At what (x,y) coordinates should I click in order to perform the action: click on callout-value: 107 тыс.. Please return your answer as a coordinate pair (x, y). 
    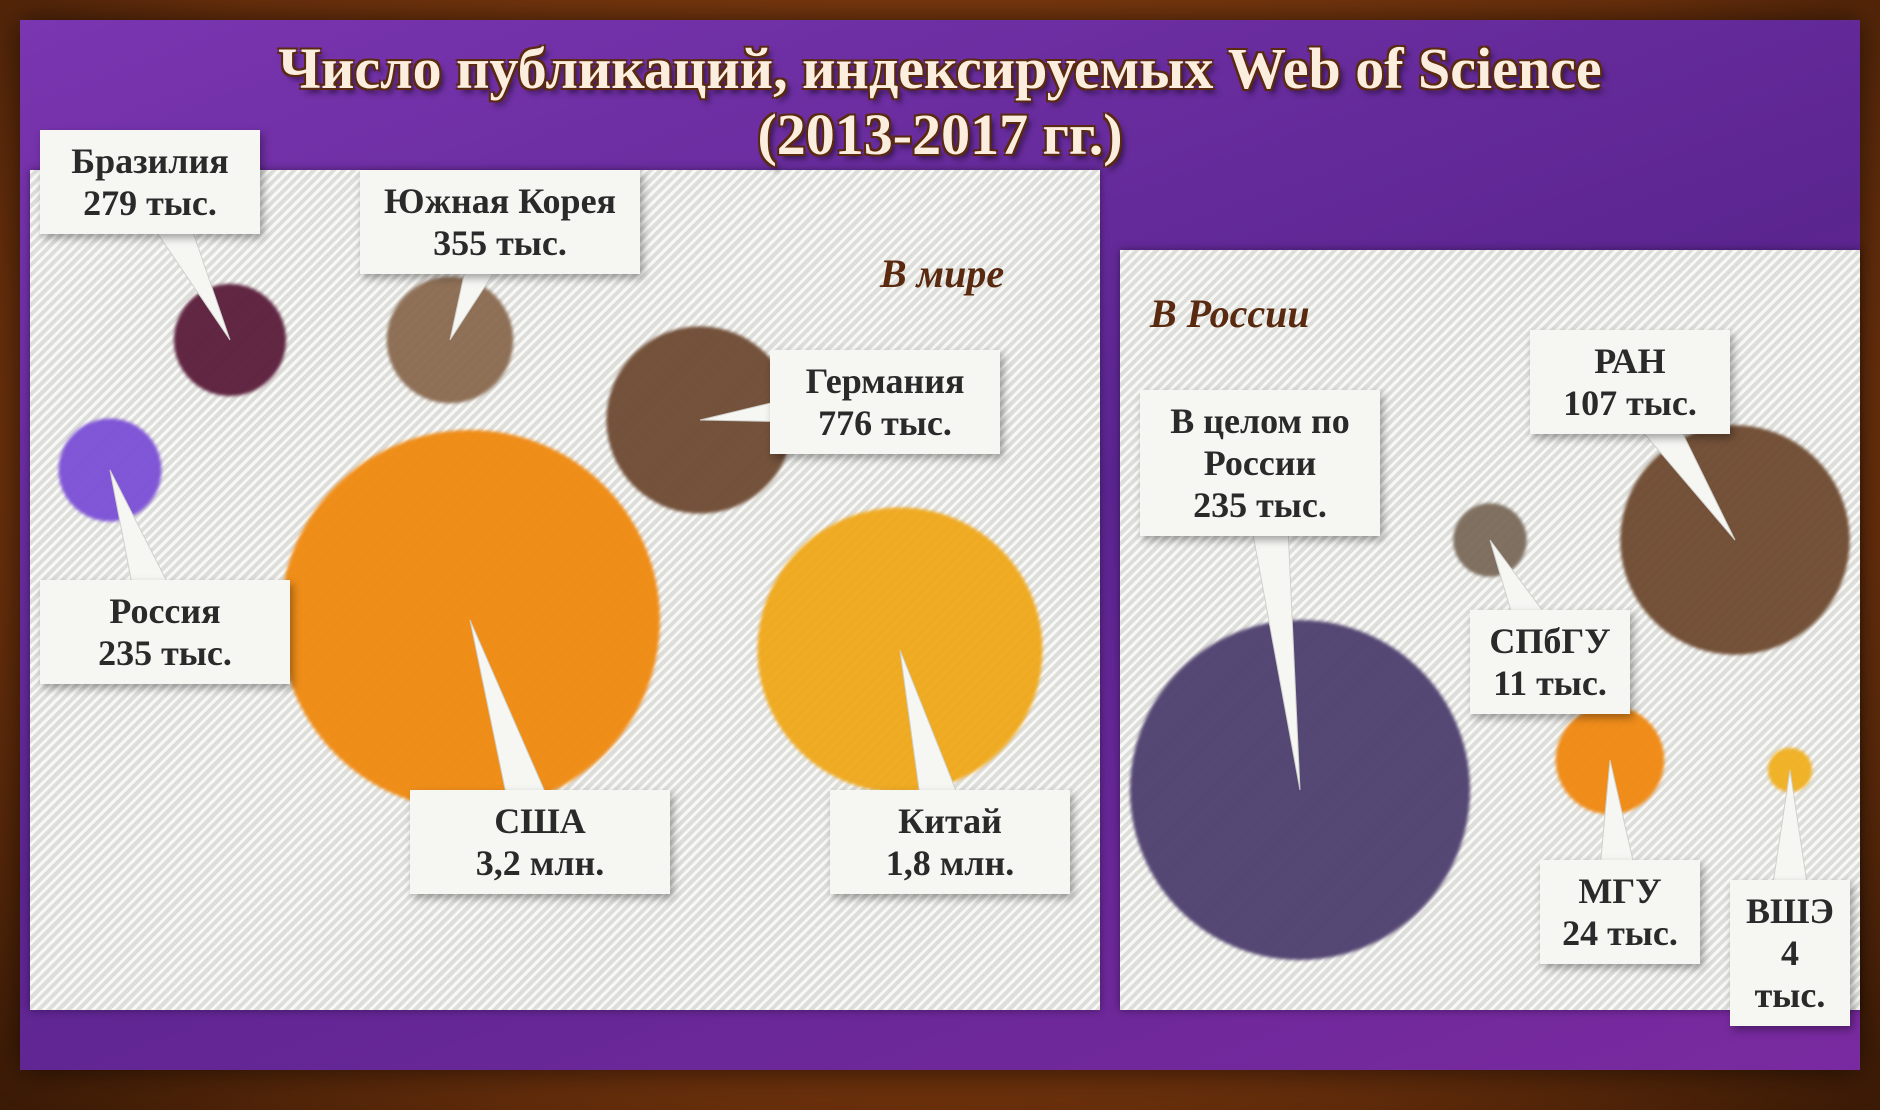
    Looking at the image, I should click on (1630, 403).